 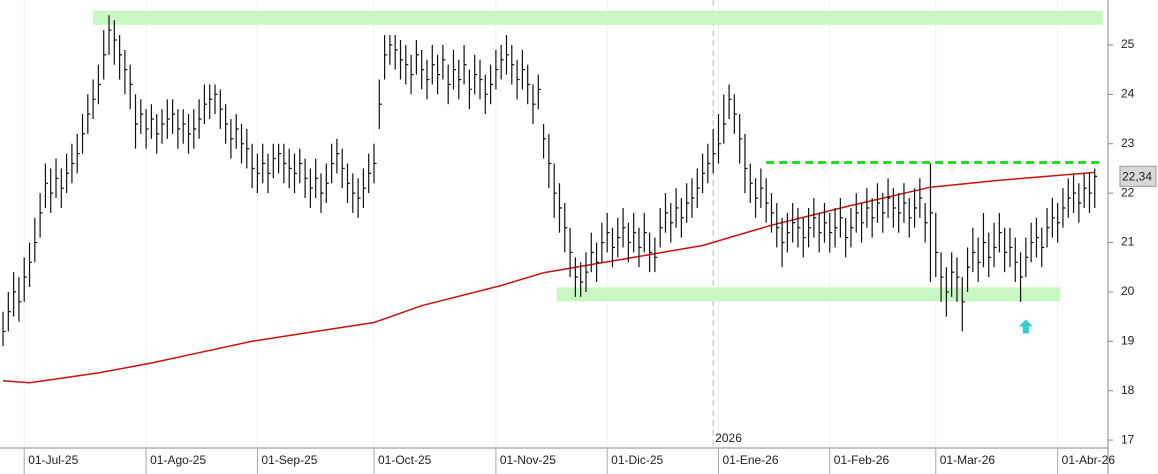 I want to click on x-tick-label: 01-Feb-26, so click(x=862, y=460).